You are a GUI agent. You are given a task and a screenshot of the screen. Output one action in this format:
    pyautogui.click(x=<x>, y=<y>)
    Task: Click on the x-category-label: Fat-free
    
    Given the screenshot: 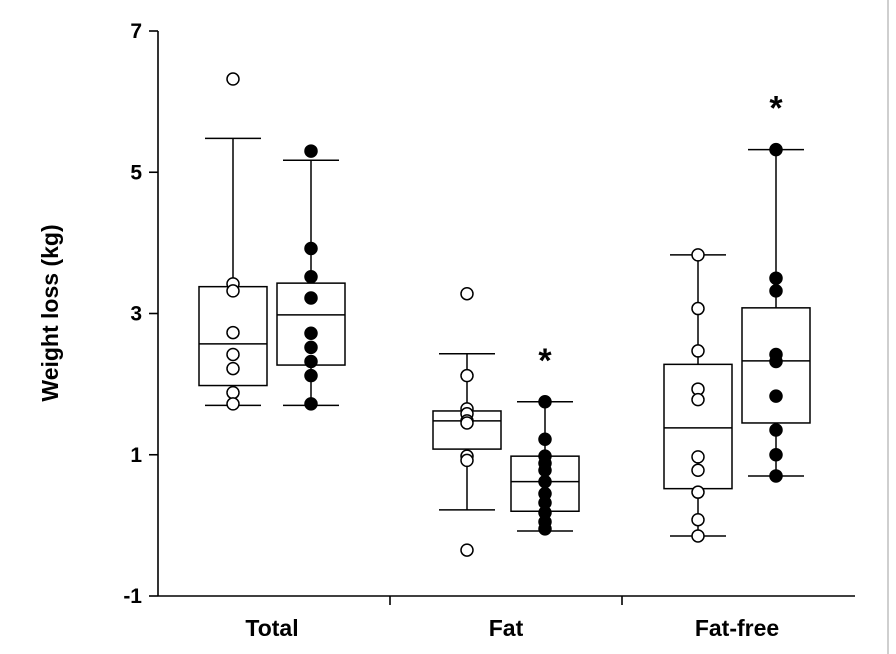 What is the action you would take?
    pyautogui.click(x=737, y=628)
    